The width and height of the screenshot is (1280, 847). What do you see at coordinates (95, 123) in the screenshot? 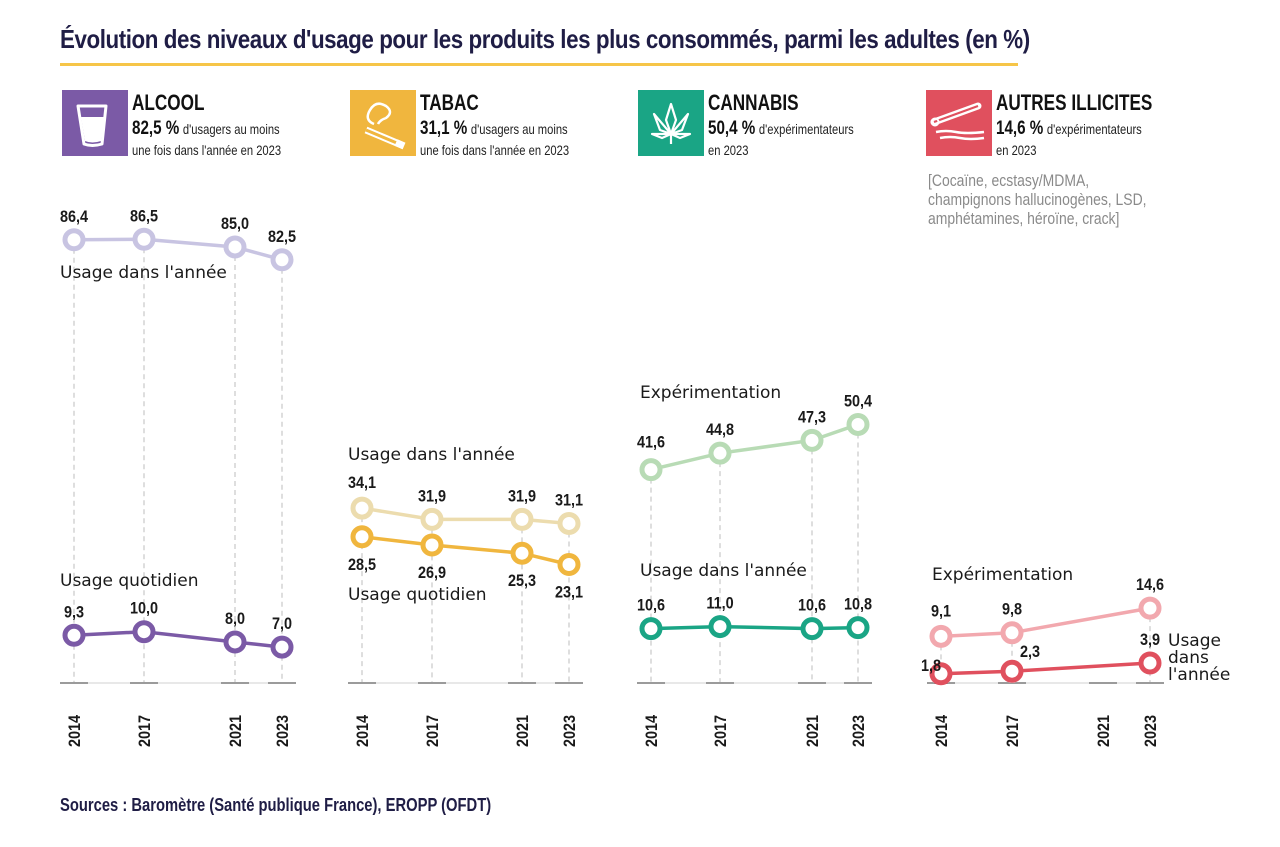
I see `beer-glass-icon` at bounding box center [95, 123].